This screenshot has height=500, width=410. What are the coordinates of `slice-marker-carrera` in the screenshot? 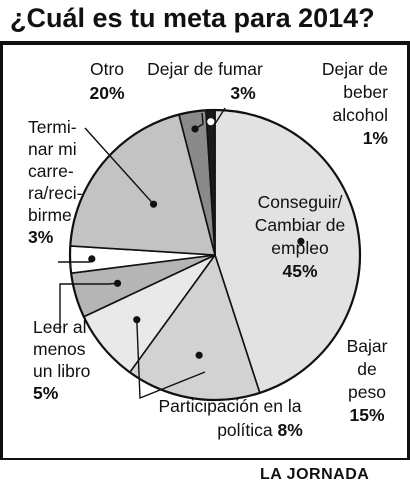 It's located at (92, 259).